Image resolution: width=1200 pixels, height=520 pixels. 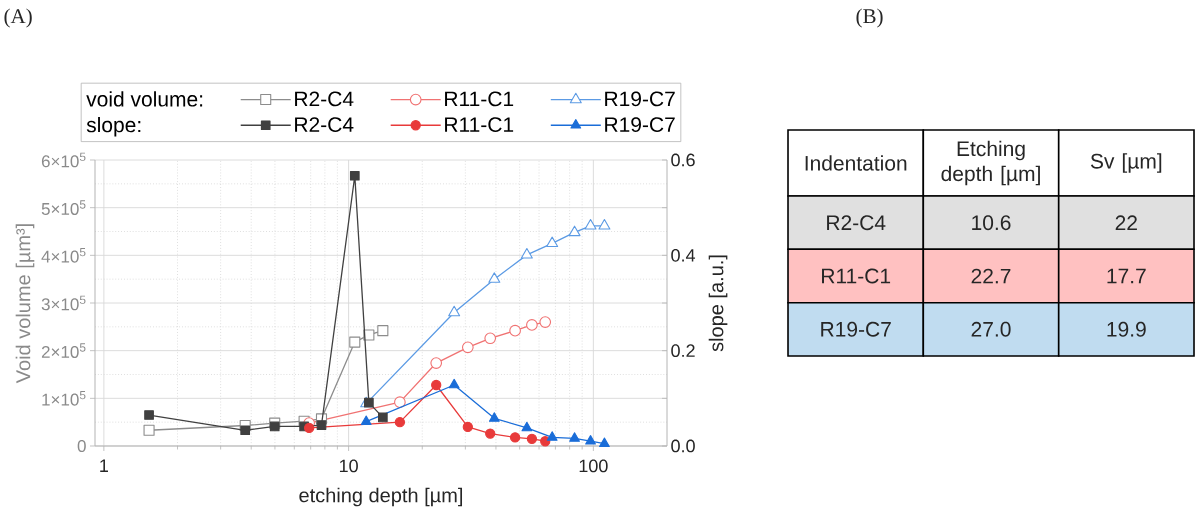 I want to click on y-tick-label: 1×10$^{5}$, so click(x=64, y=398).